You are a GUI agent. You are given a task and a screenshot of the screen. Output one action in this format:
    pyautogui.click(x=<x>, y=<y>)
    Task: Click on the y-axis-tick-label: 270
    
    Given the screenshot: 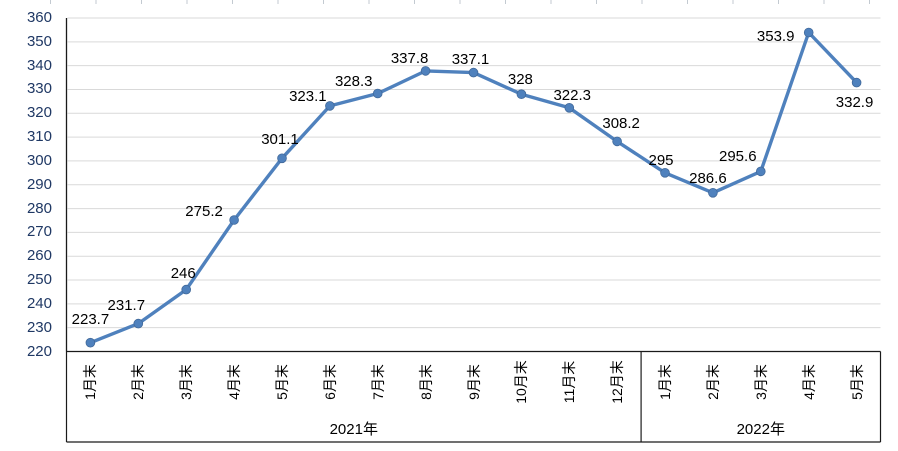 What is the action you would take?
    pyautogui.click(x=39, y=232)
    